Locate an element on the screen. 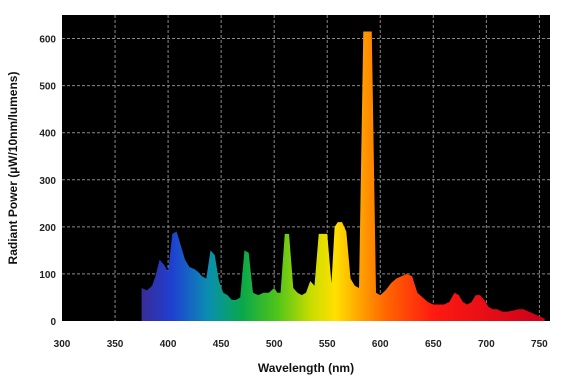 This screenshot has height=380, width=564. y-tick-labels: 0 100 200 300 400 500 600 is located at coordinates (47, 181).